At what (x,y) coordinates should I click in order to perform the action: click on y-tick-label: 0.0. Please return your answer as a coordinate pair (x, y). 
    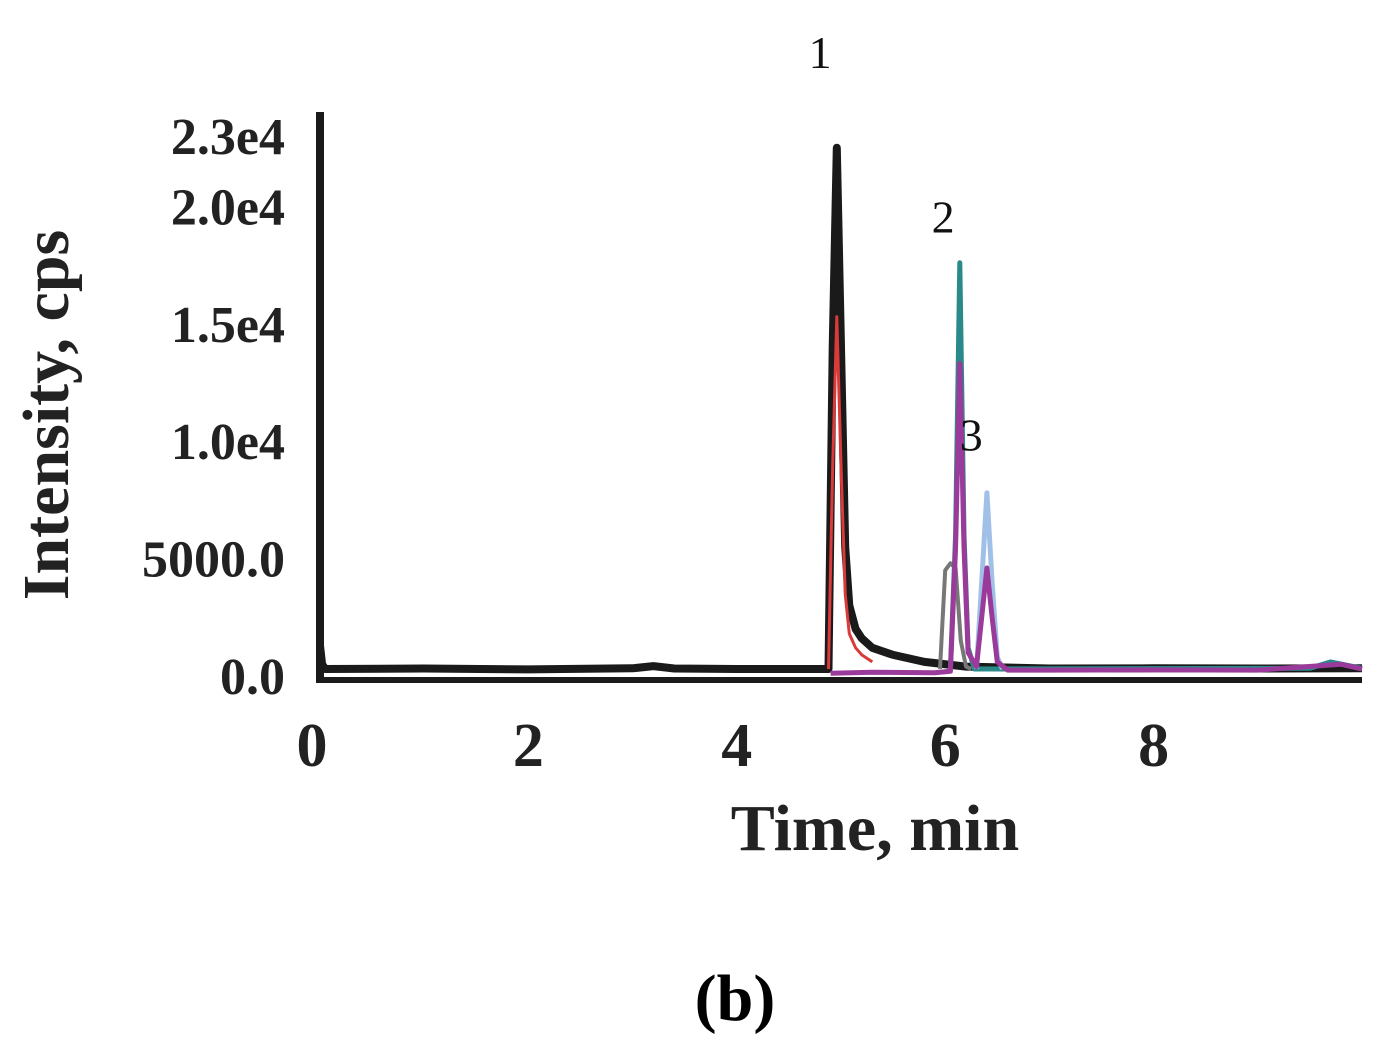
    Looking at the image, I should click on (252, 677).